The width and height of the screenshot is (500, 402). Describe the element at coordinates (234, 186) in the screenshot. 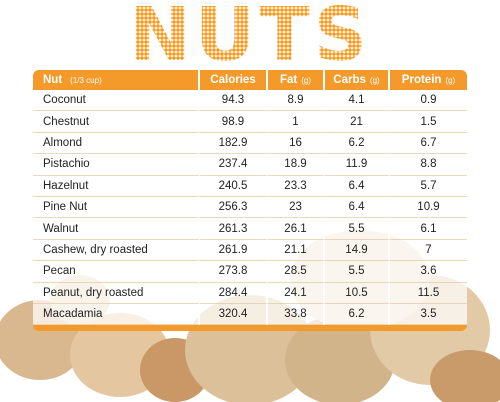

I see `value-cell: 240.5` at that location.